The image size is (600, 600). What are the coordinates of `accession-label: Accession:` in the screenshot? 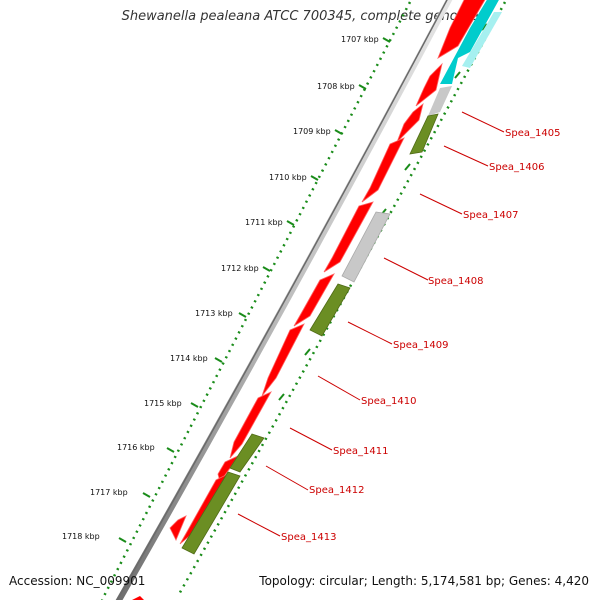 It's located at (41, 581).